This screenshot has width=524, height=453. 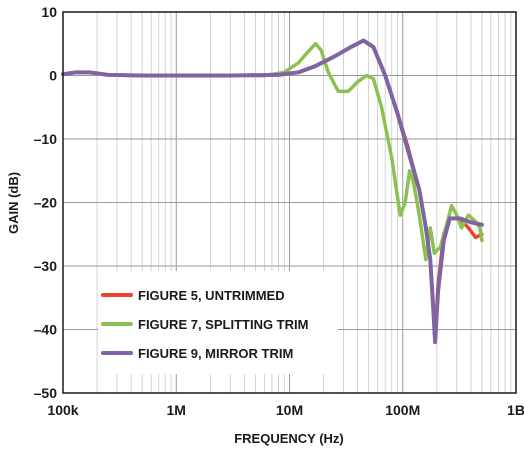 What do you see at coordinates (515, 410) in the screenshot?
I see `x-tick-label: 1B` at bounding box center [515, 410].